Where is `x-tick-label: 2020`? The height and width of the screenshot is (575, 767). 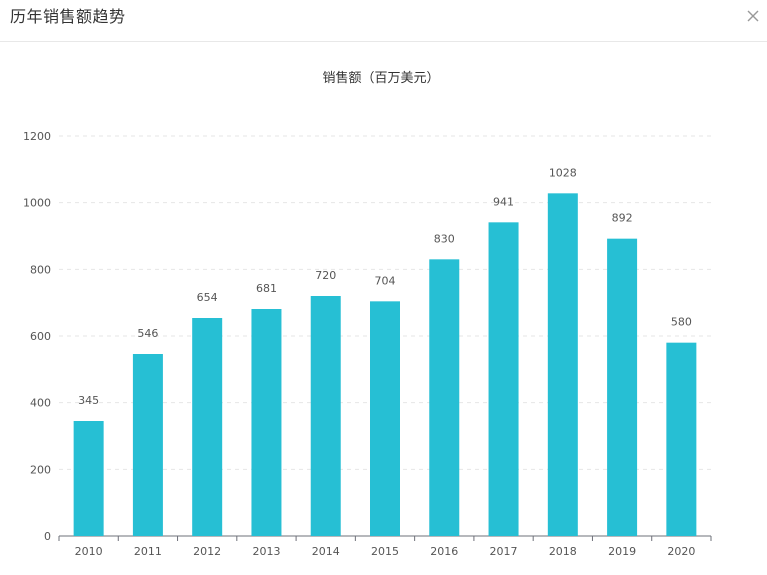
x-tick-label: 2020 is located at coordinates (681, 551).